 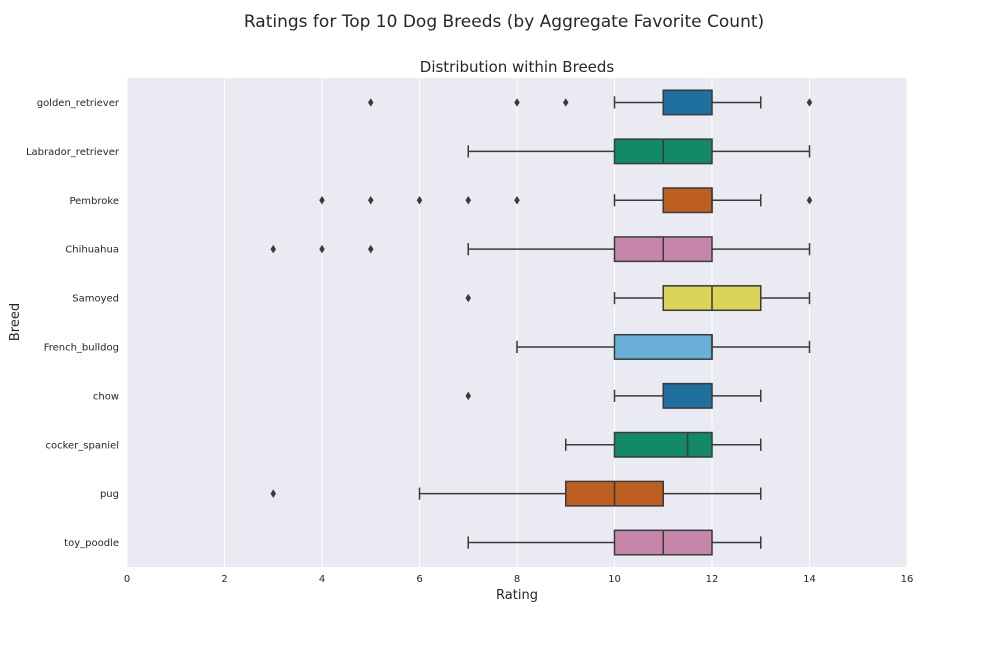 I want to click on x-tick-label: 2, so click(x=224, y=579).